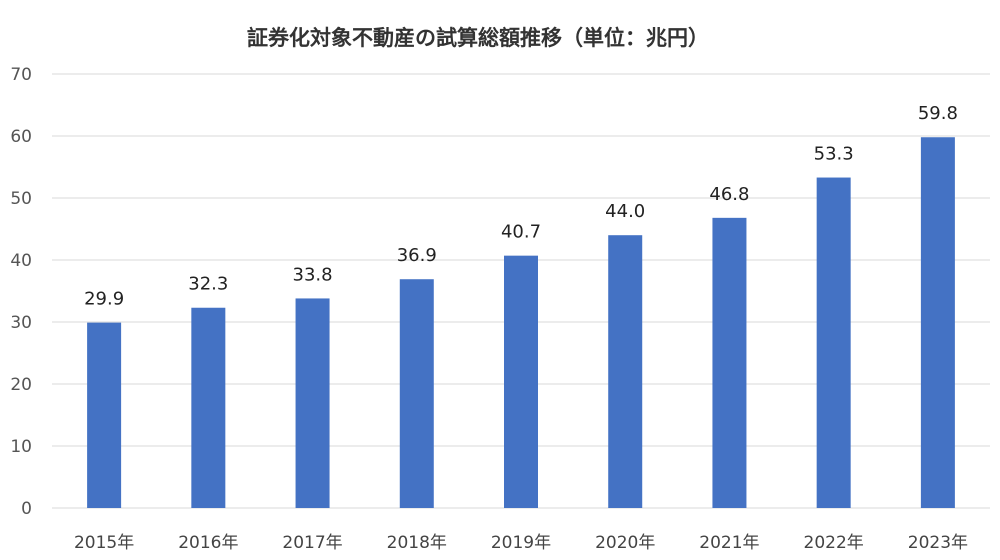  Describe the element at coordinates (417, 543) in the screenshot. I see `x-tick-label: 2018年` at that location.